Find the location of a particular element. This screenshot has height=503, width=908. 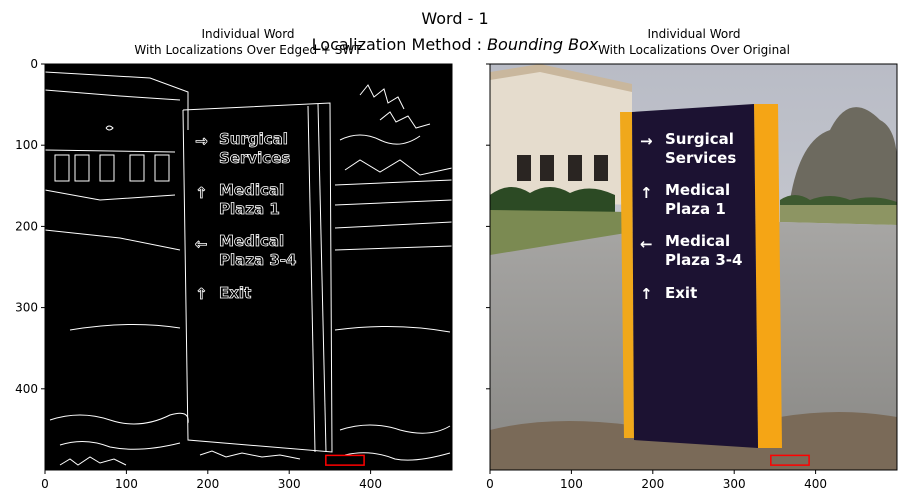

left-title-line-1: Individual Word is located at coordinates (247, 34).